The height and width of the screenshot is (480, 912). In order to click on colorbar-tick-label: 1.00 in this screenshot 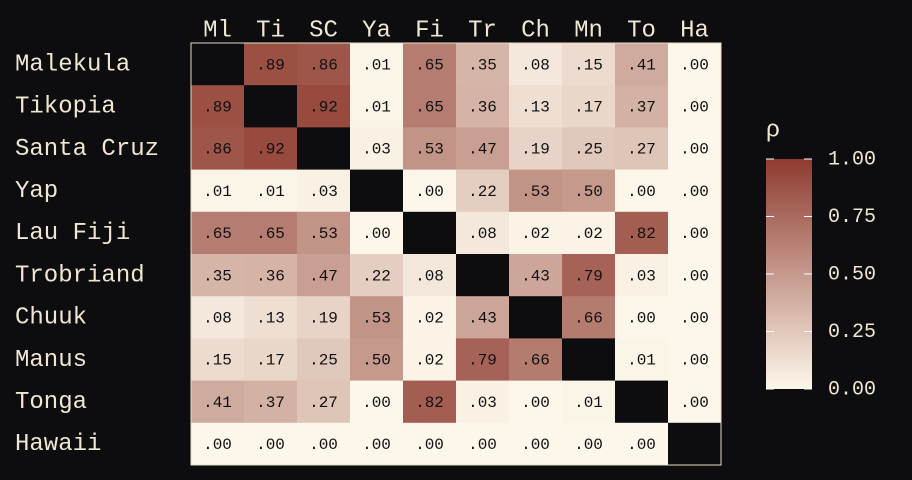, I will do `click(852, 159)`.